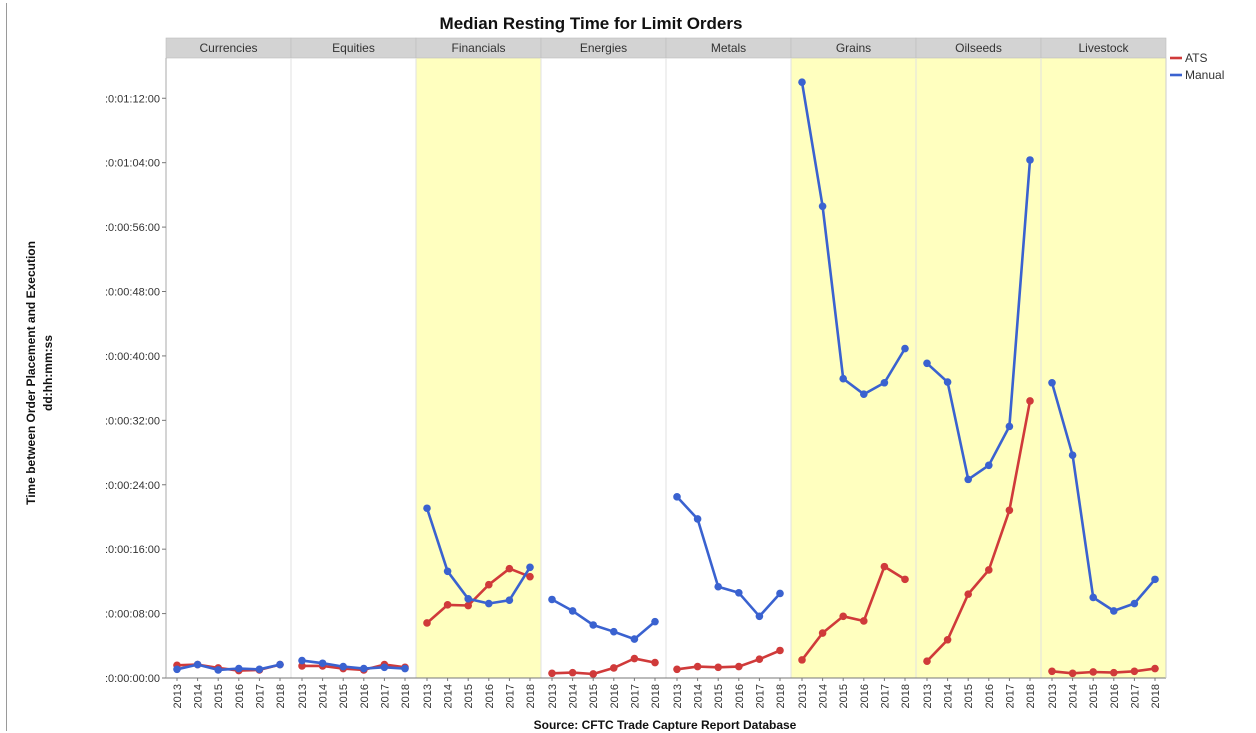 The image size is (1256, 733). I want to click on facet-label: Metals, so click(728, 48).